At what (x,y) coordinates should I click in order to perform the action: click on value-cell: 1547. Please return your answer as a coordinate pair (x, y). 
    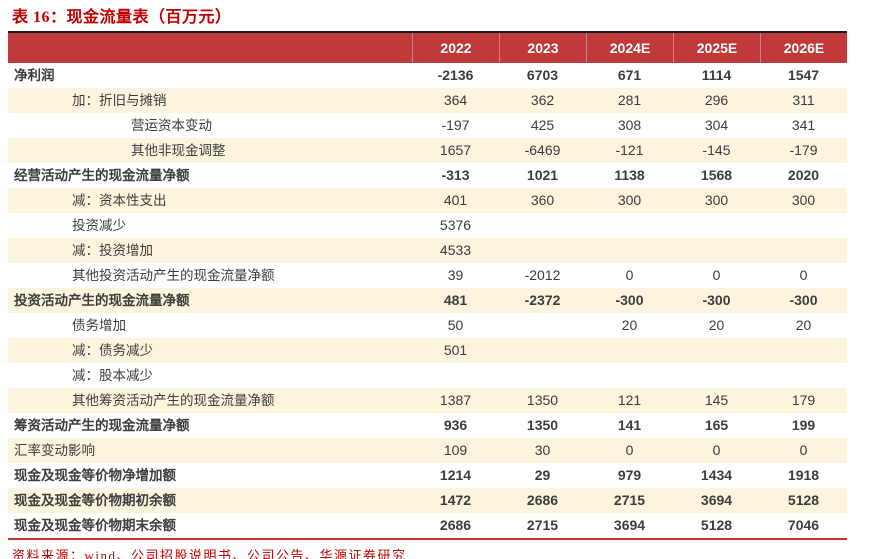
    Looking at the image, I should click on (803, 75).